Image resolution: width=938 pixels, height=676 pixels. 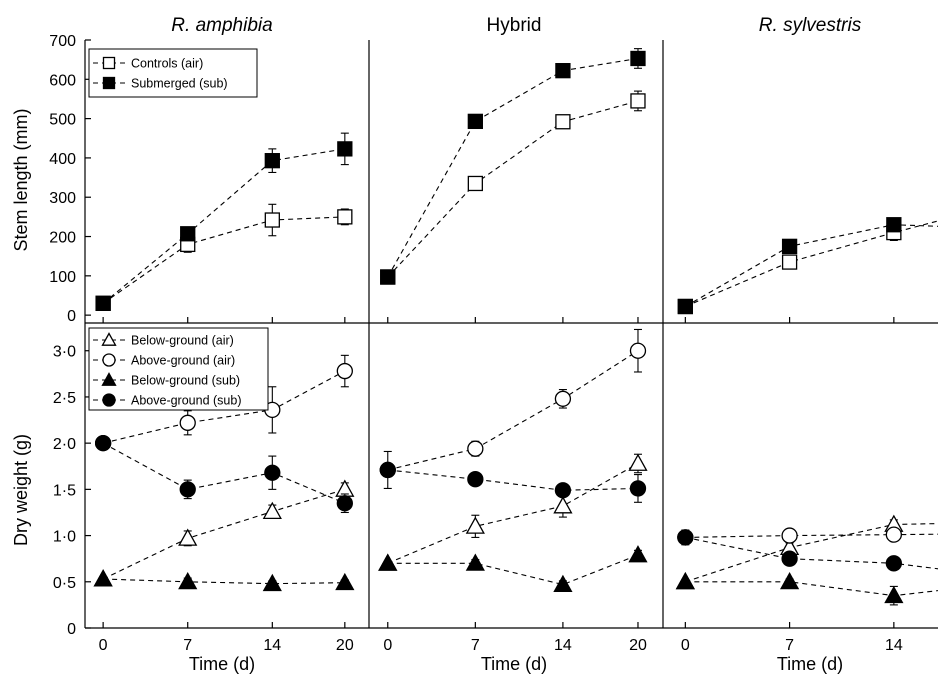 What do you see at coordinates (222, 664) in the screenshot?
I see `x-axis-label-panel-1: Time (d)` at bounding box center [222, 664].